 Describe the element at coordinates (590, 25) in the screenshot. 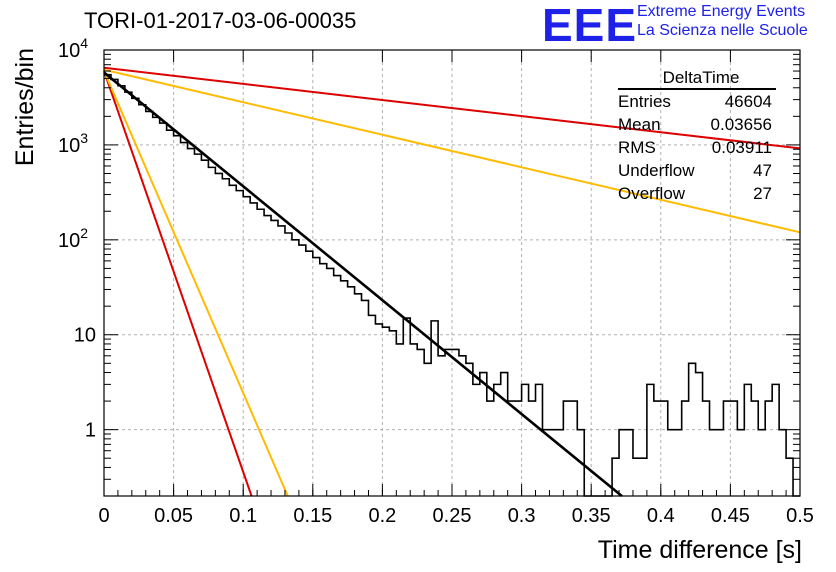

I see `eee-logo: EEE` at that location.